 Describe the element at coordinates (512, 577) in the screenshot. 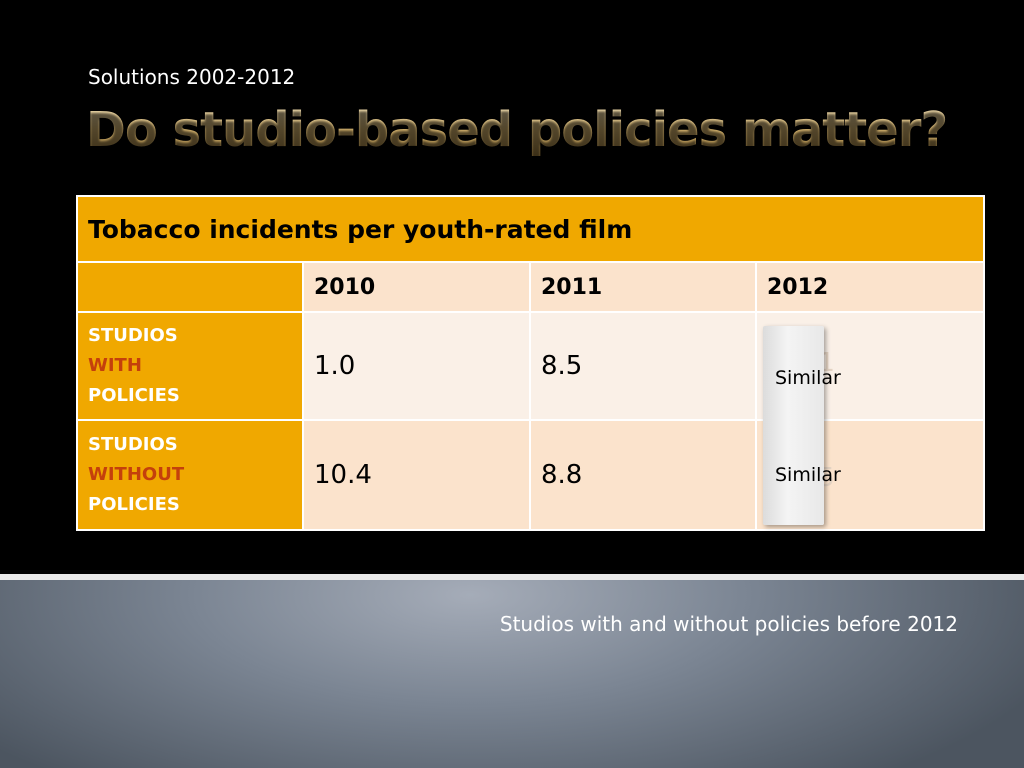

I see `slide-divider` at that location.